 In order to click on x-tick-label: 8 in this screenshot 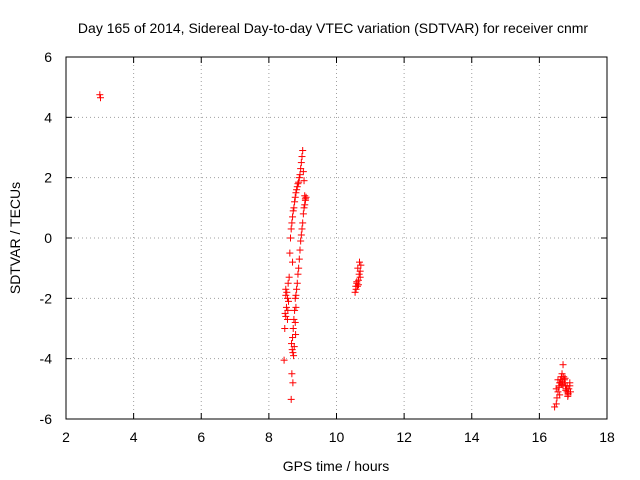, I will do `click(269, 437)`.